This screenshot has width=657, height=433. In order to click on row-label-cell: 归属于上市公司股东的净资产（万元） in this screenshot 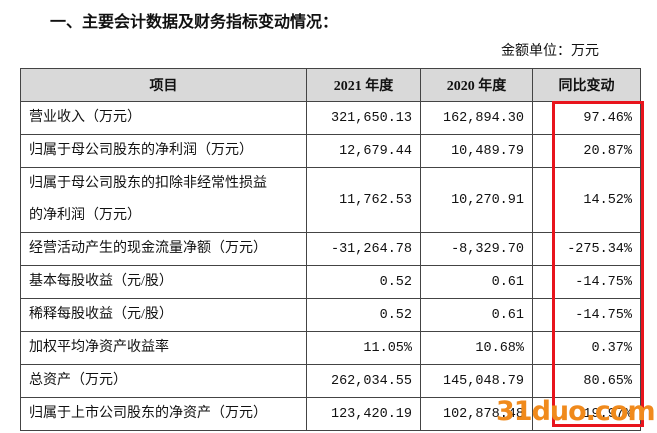, I will do `click(163, 414)`.